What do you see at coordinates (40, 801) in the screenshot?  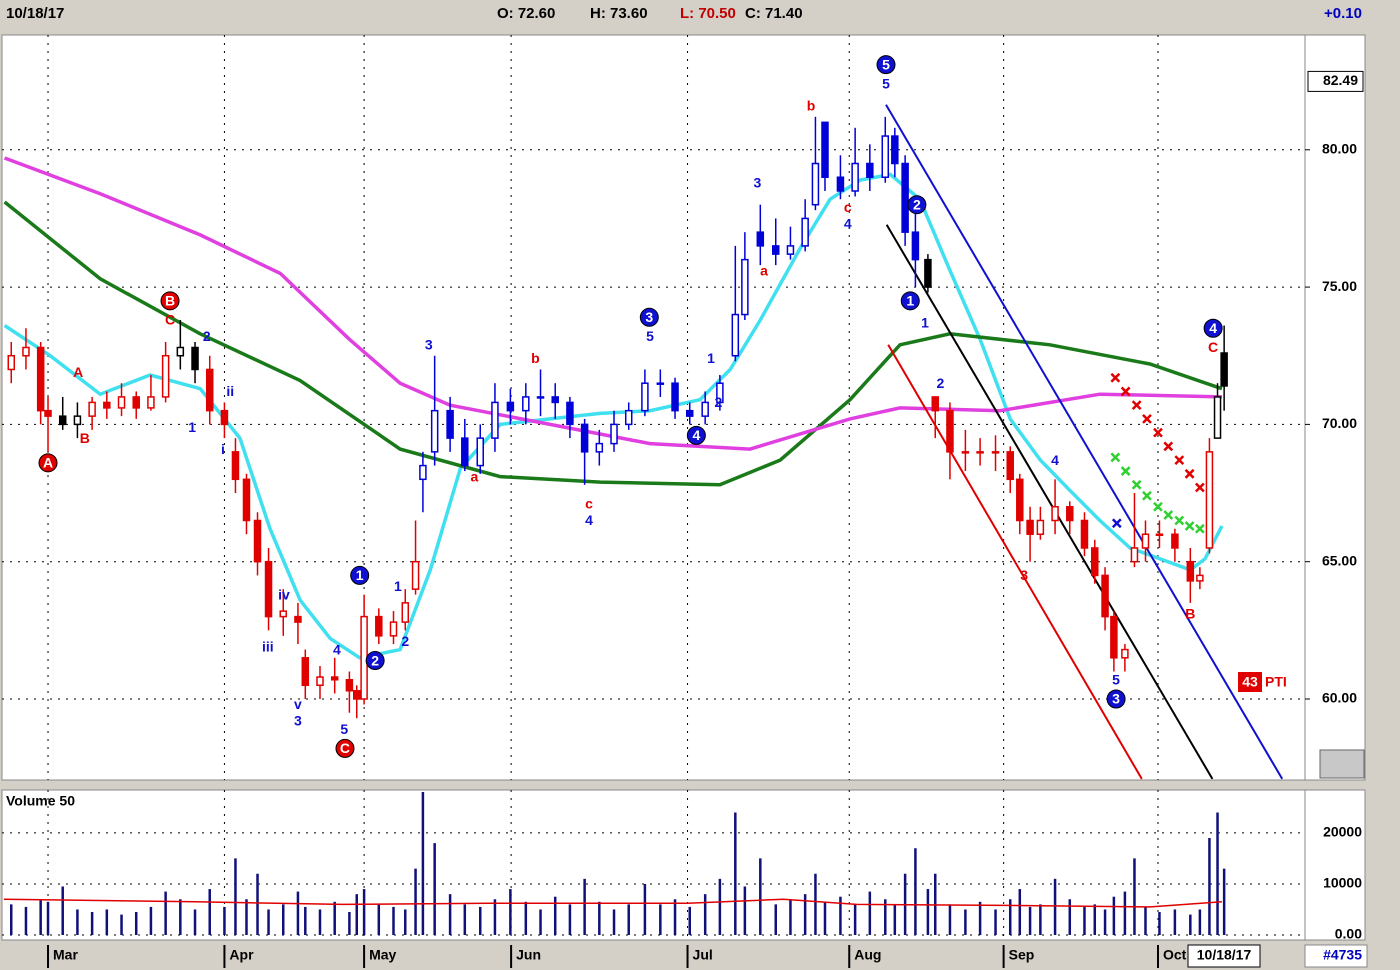 I see `volume-label: Volume 50` at bounding box center [40, 801].